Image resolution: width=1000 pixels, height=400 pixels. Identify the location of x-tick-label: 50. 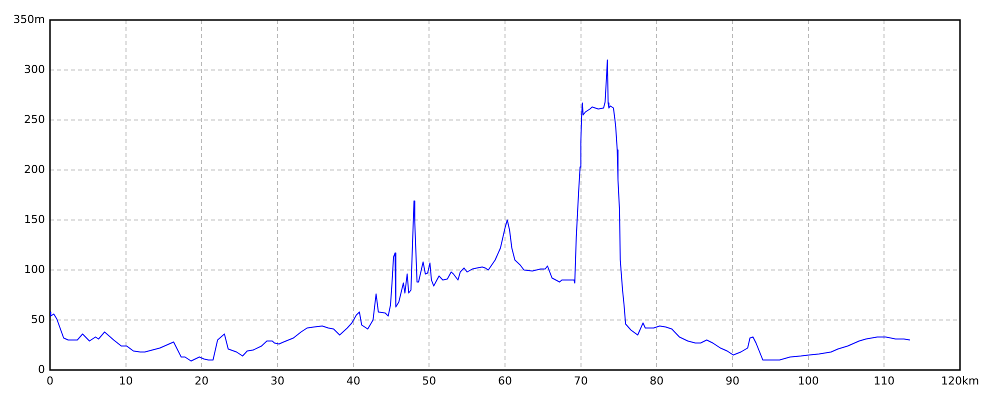
(429, 381).